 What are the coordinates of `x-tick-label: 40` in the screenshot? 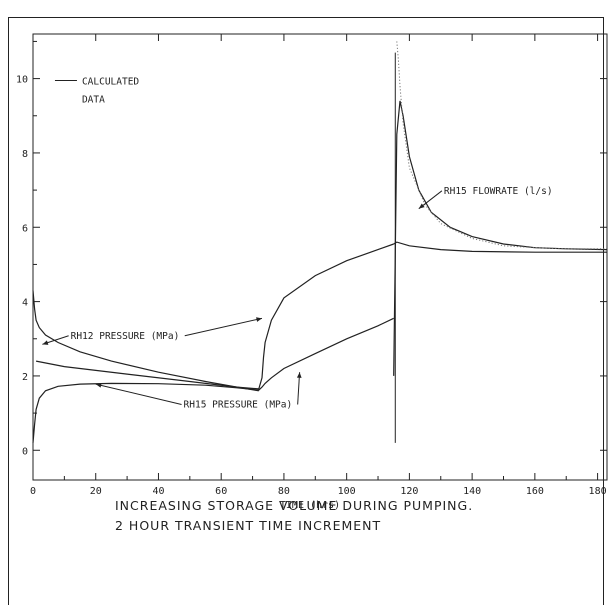 It's located at (158, 491).